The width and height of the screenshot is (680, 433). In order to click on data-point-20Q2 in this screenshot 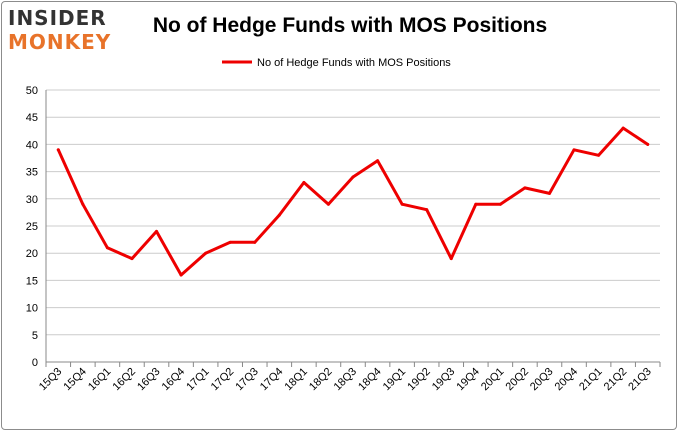, I will do `click(525, 188)`.